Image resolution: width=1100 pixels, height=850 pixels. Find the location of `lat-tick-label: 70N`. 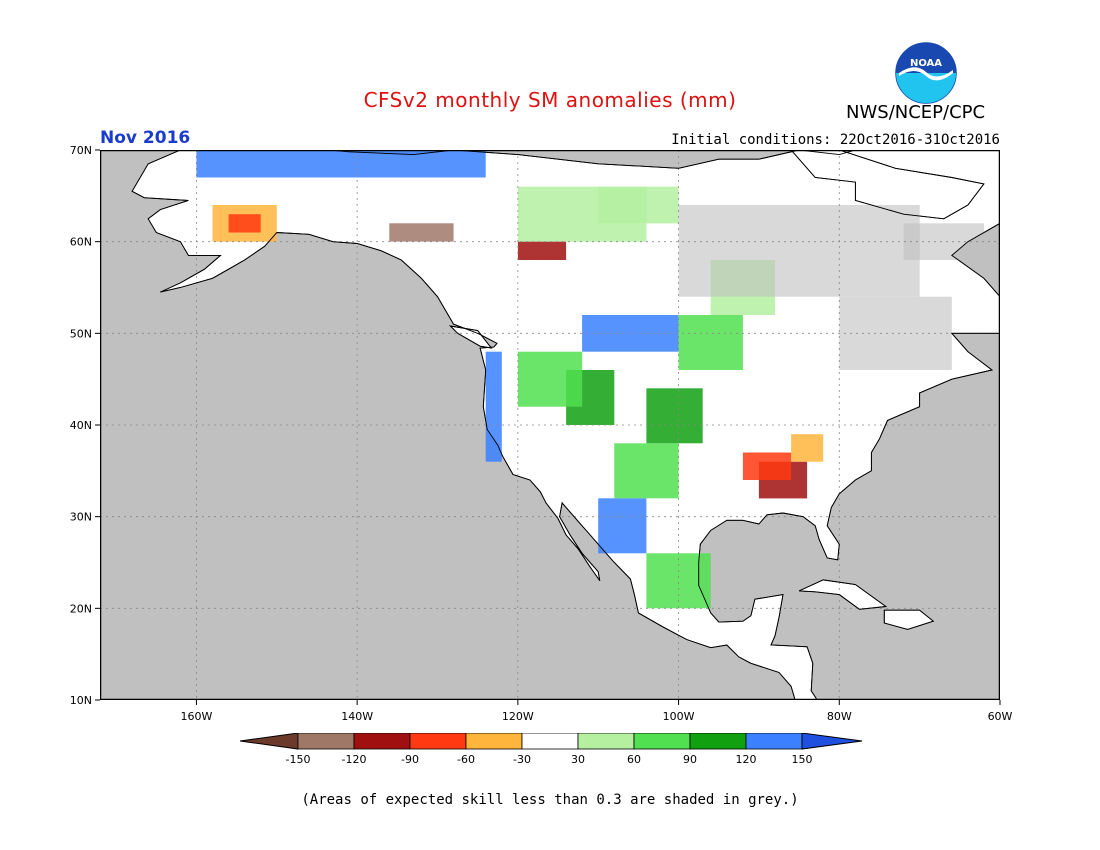

lat-tick-label: 70N is located at coordinates (81, 150).